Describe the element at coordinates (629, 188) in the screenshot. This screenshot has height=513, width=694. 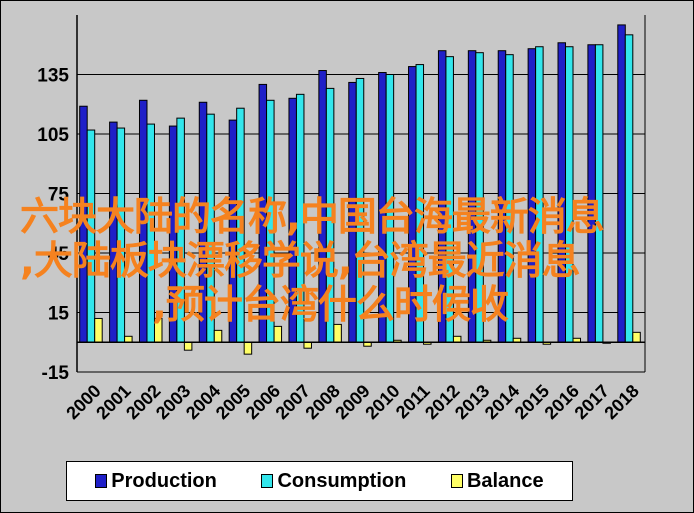
I see `bar-consumption-2018` at that location.